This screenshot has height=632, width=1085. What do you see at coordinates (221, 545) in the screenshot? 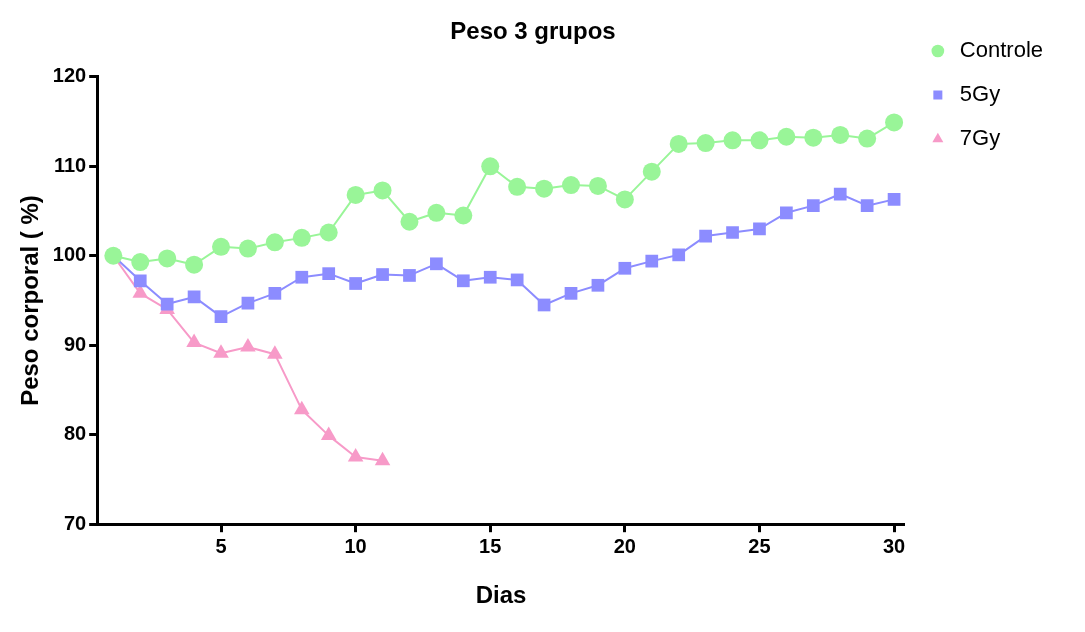
I see `x-tick-label: 5` at bounding box center [221, 545].